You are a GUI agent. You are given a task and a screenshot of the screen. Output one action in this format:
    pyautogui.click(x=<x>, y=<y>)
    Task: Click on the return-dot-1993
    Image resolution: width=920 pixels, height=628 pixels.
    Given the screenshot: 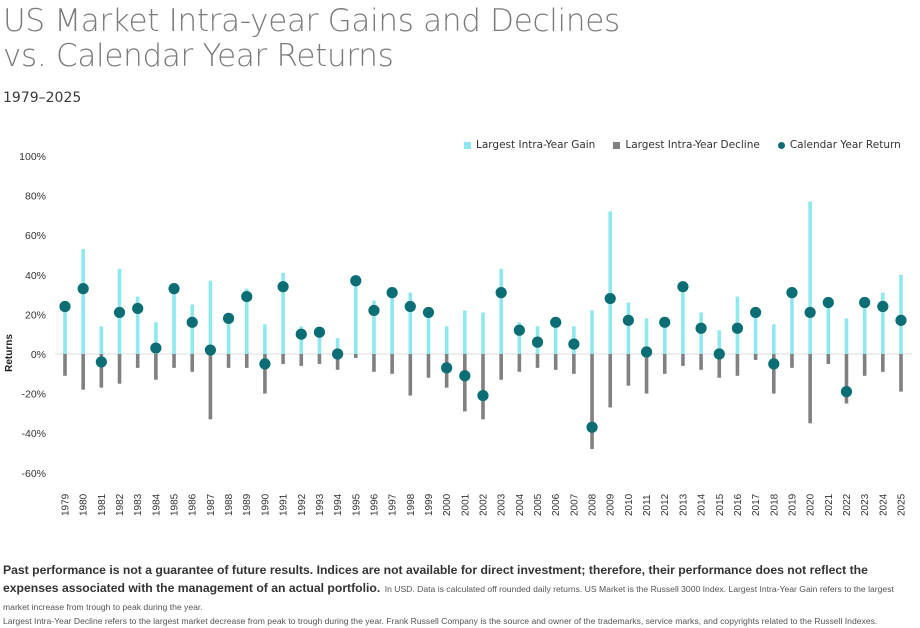 What is the action you would take?
    pyautogui.click(x=319, y=332)
    